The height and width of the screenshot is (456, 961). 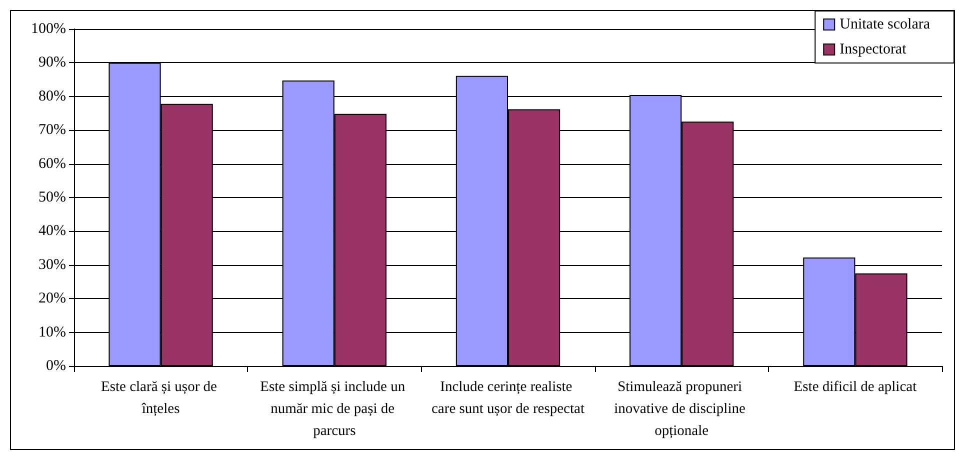 I want to click on x-tick-label: Este simplă și include un număr mic de pași de parcurs, so click(x=334, y=409).